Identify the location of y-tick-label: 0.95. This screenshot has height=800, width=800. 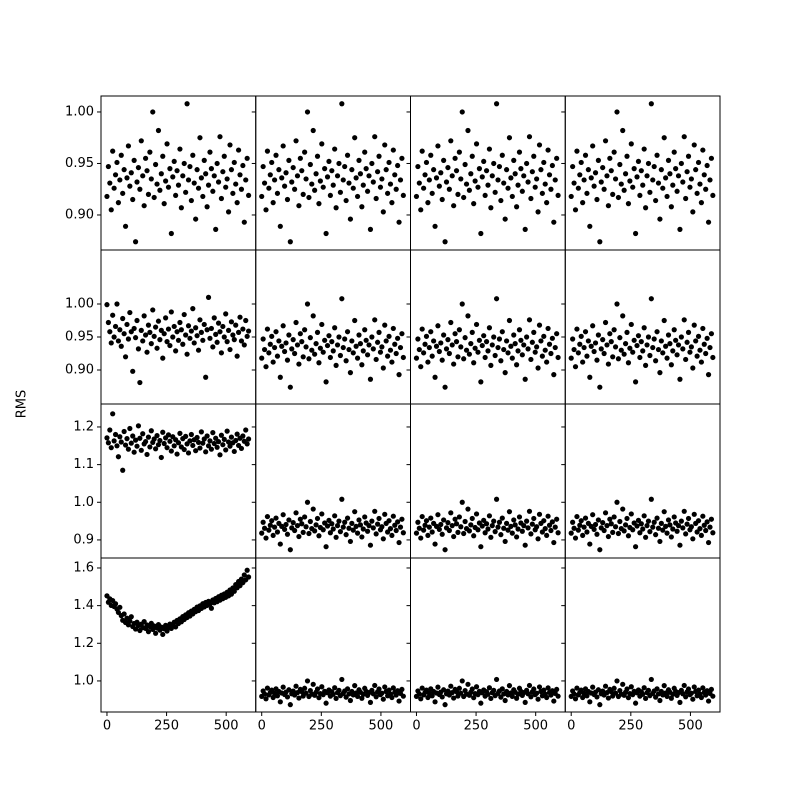
(79, 337).